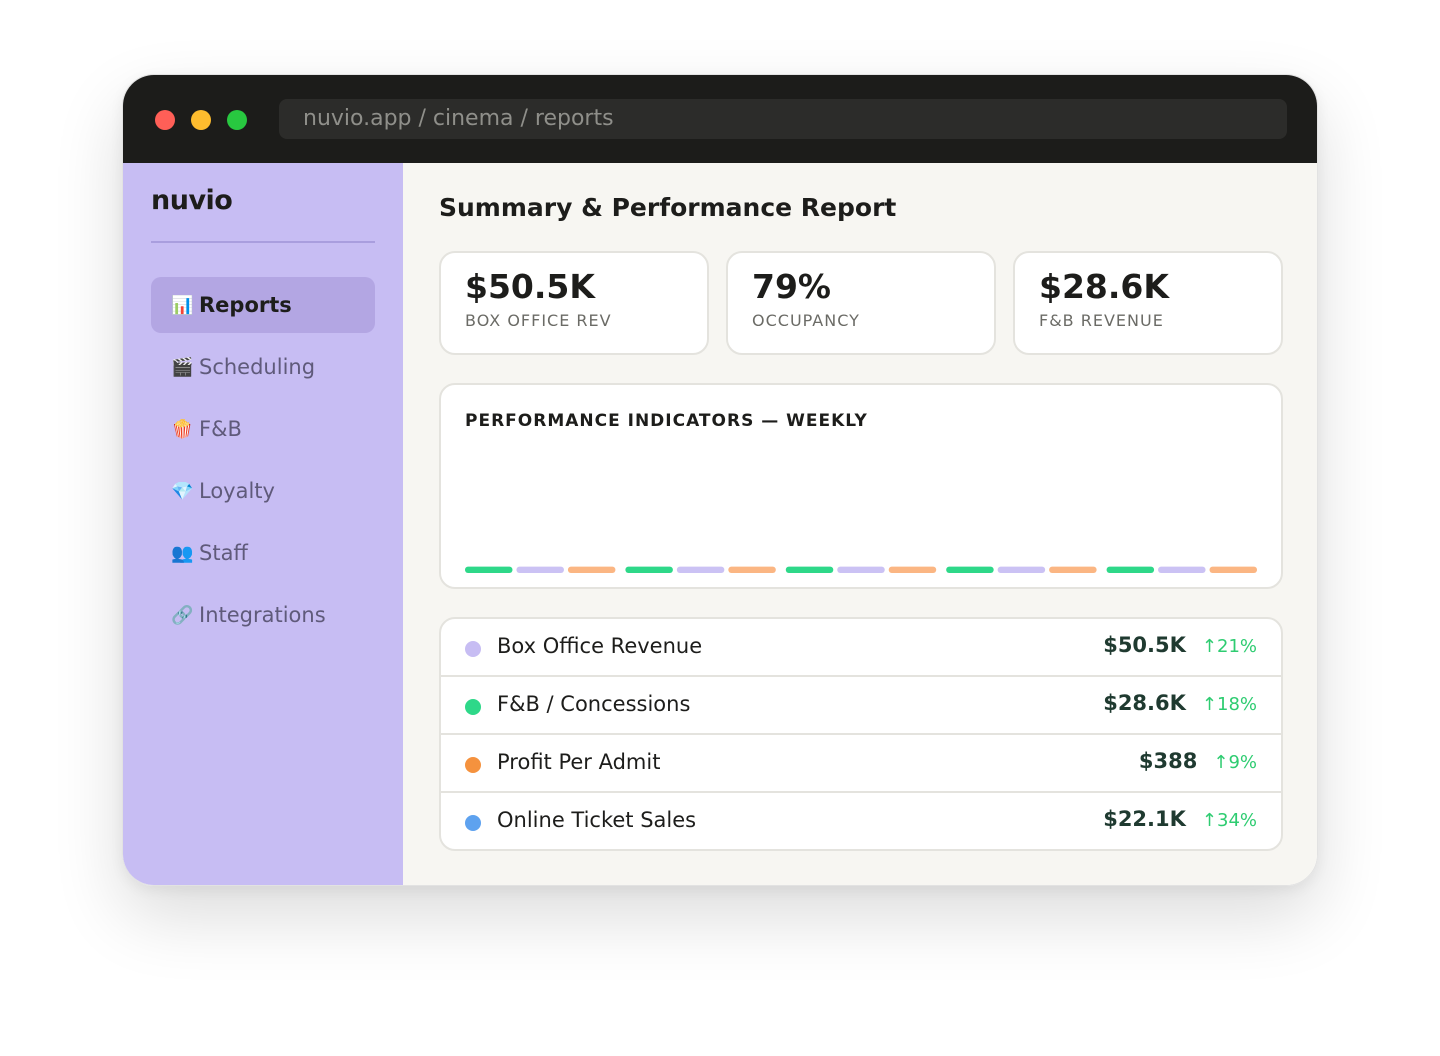 The width and height of the screenshot is (1440, 1056). Describe the element at coordinates (1229, 704) in the screenshot. I see `metric-change: ↑18%` at that location.